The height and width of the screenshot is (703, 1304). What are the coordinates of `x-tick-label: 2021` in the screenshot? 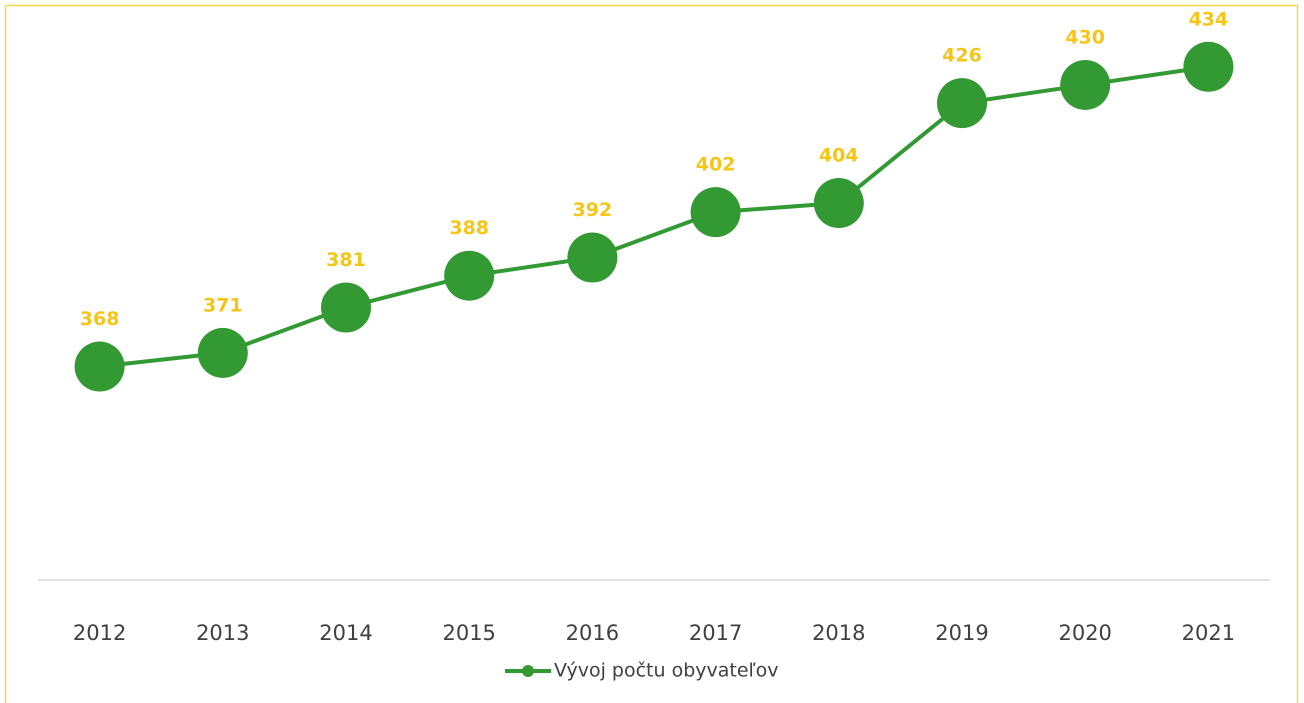 It's located at (1208, 633).